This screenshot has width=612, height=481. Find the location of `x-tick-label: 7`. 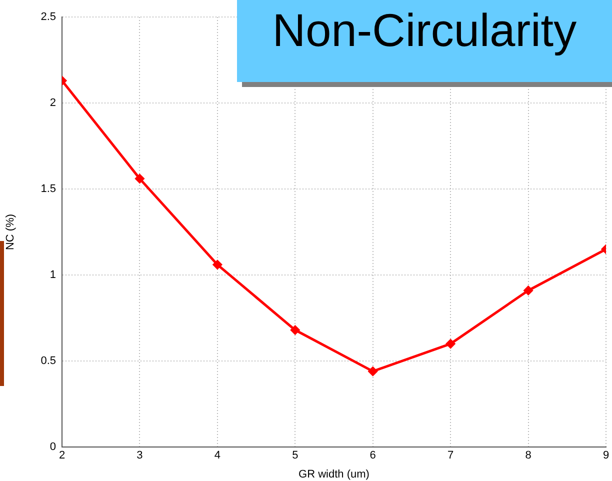

x-tick-label: 7 is located at coordinates (451, 456).